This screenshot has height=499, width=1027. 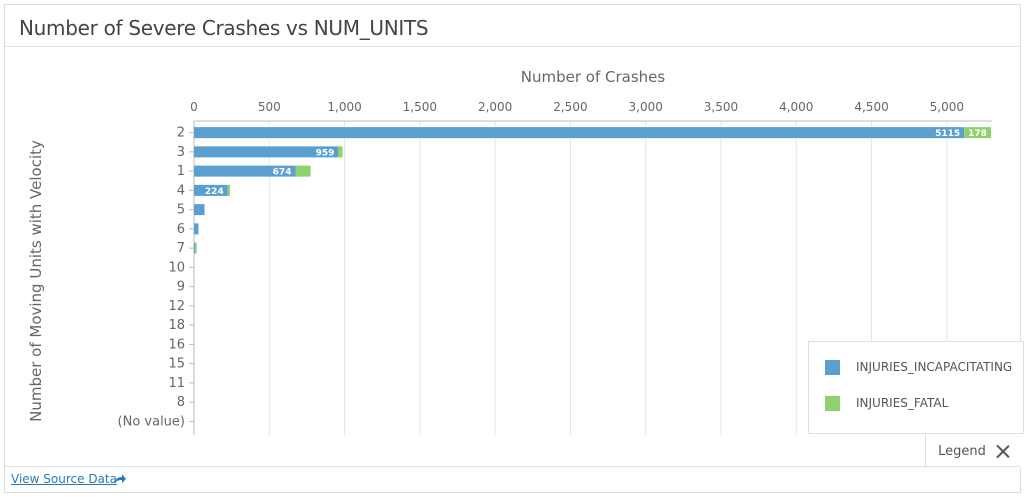 I want to click on chart-title: Number of Severe Crashes vs NUM_UNITS, so click(x=224, y=28).